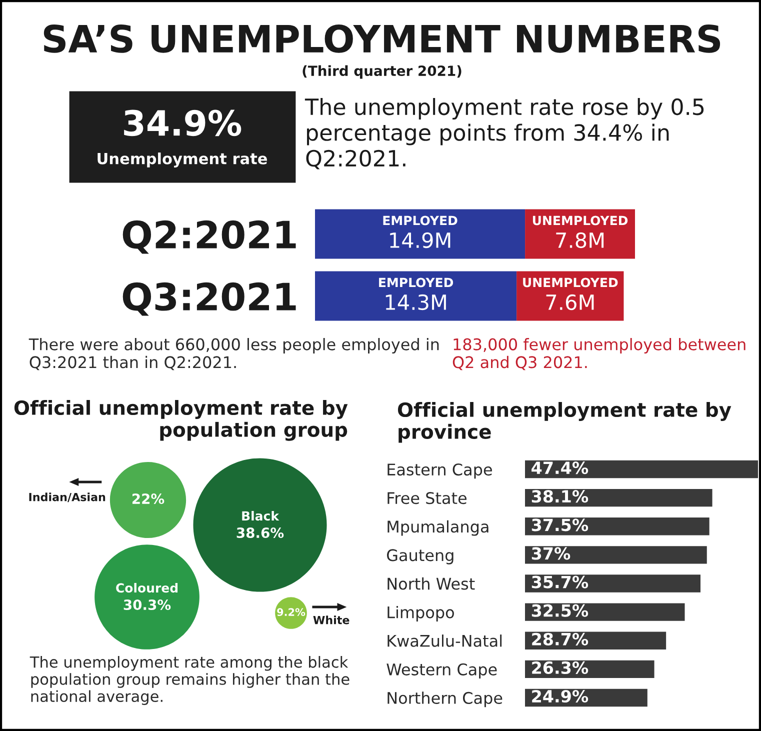 Image resolution: width=761 pixels, height=731 pixels. I want to click on series-label: EMPLOYED, so click(416, 283).